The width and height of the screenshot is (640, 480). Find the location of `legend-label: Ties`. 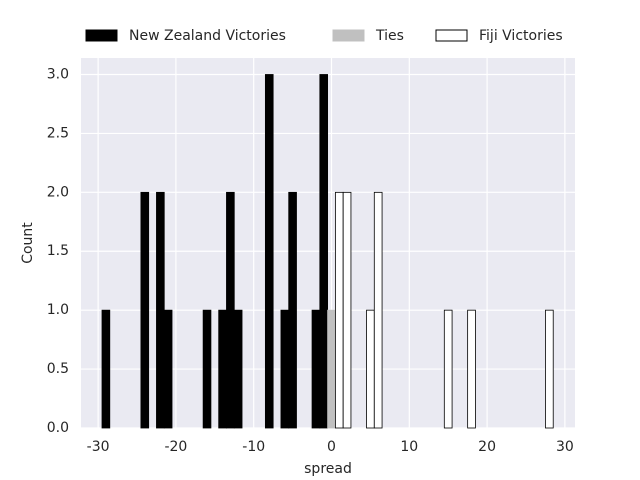

legend-label: Ties is located at coordinates (389, 36).